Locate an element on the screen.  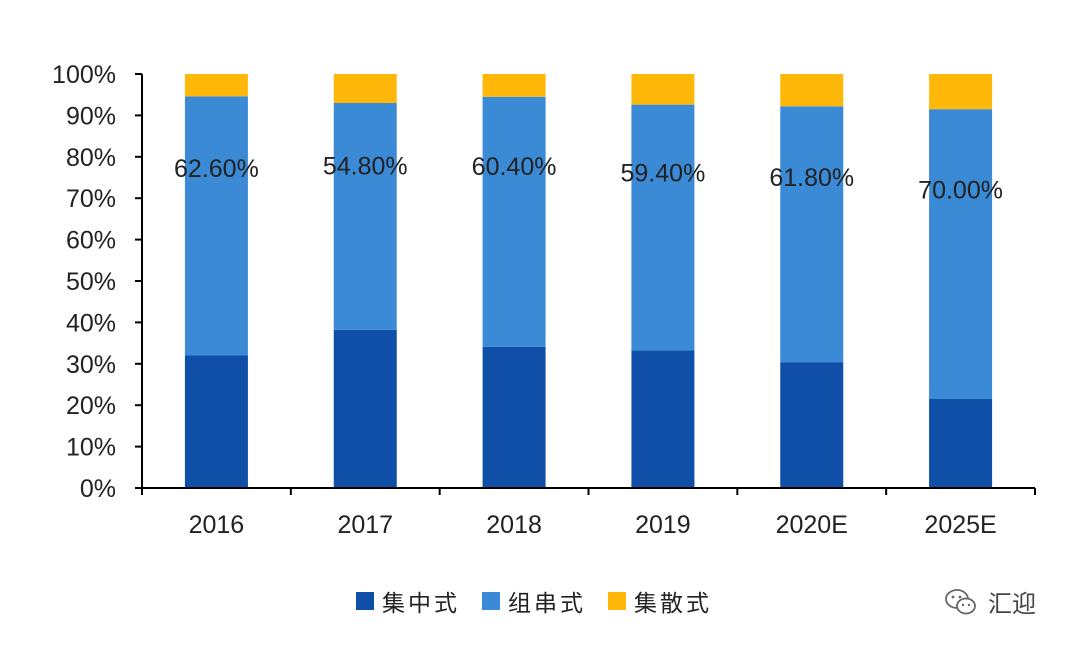
legend-label-string: 组串式 is located at coordinates (547, 604).